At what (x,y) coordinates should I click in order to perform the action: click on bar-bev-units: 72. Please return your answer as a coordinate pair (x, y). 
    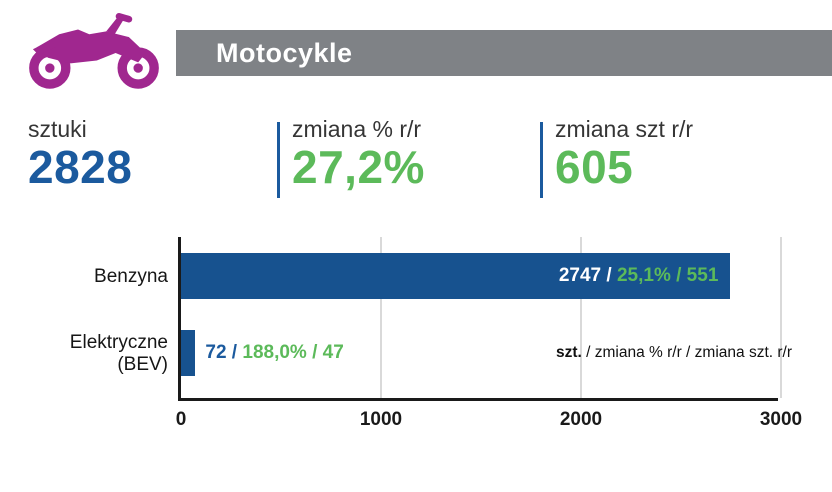
    Looking at the image, I should click on (216, 352).